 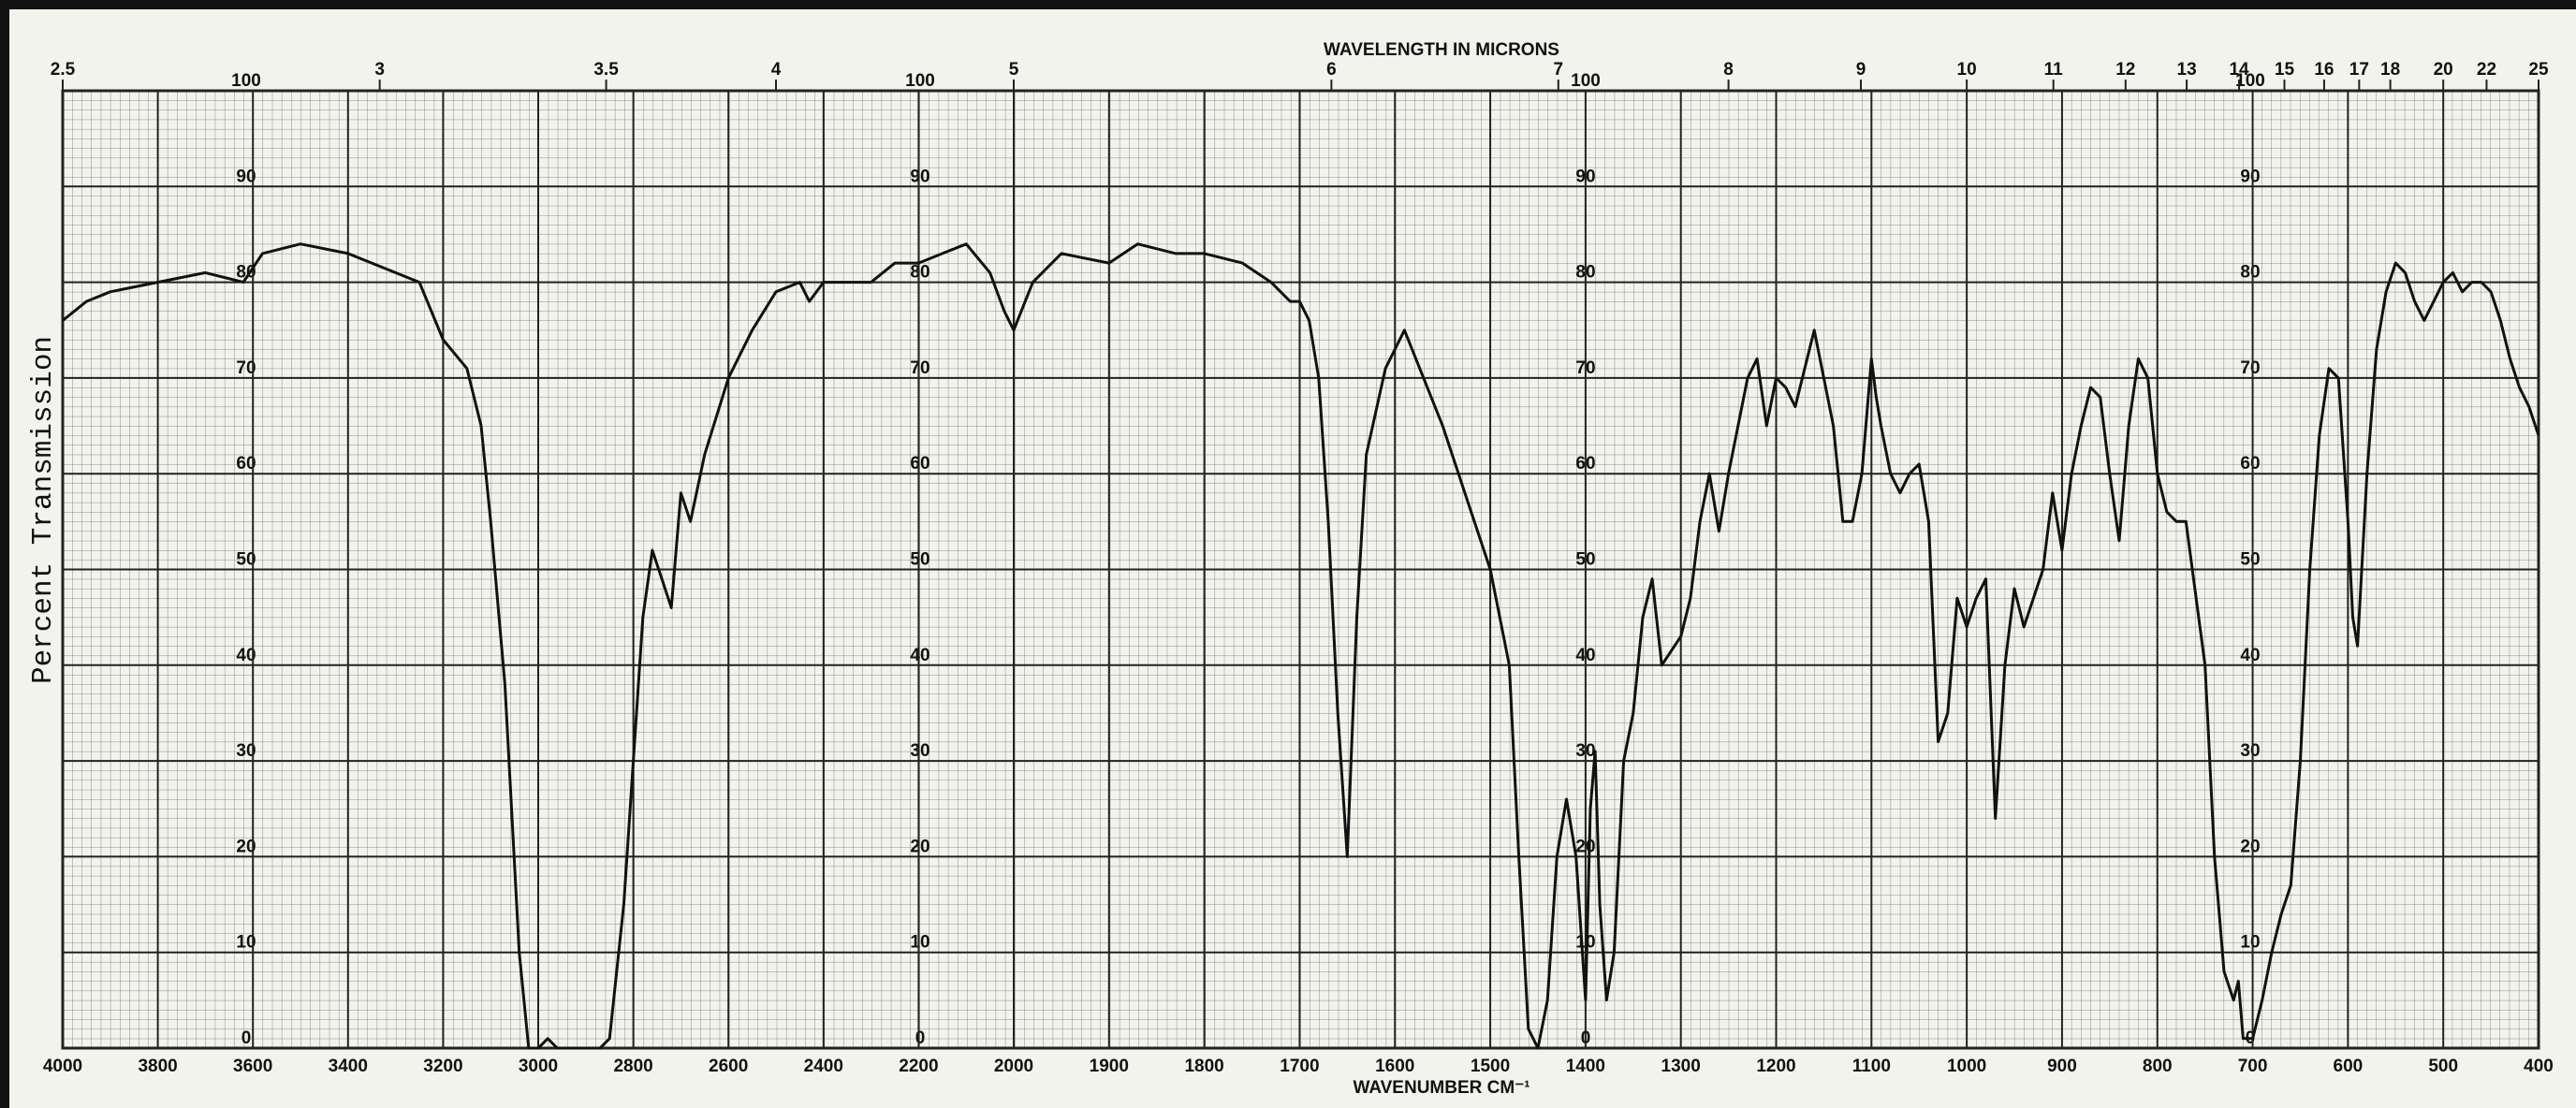 What do you see at coordinates (1014, 1066) in the screenshot?
I see `x-tick-label: 2000` at bounding box center [1014, 1066].